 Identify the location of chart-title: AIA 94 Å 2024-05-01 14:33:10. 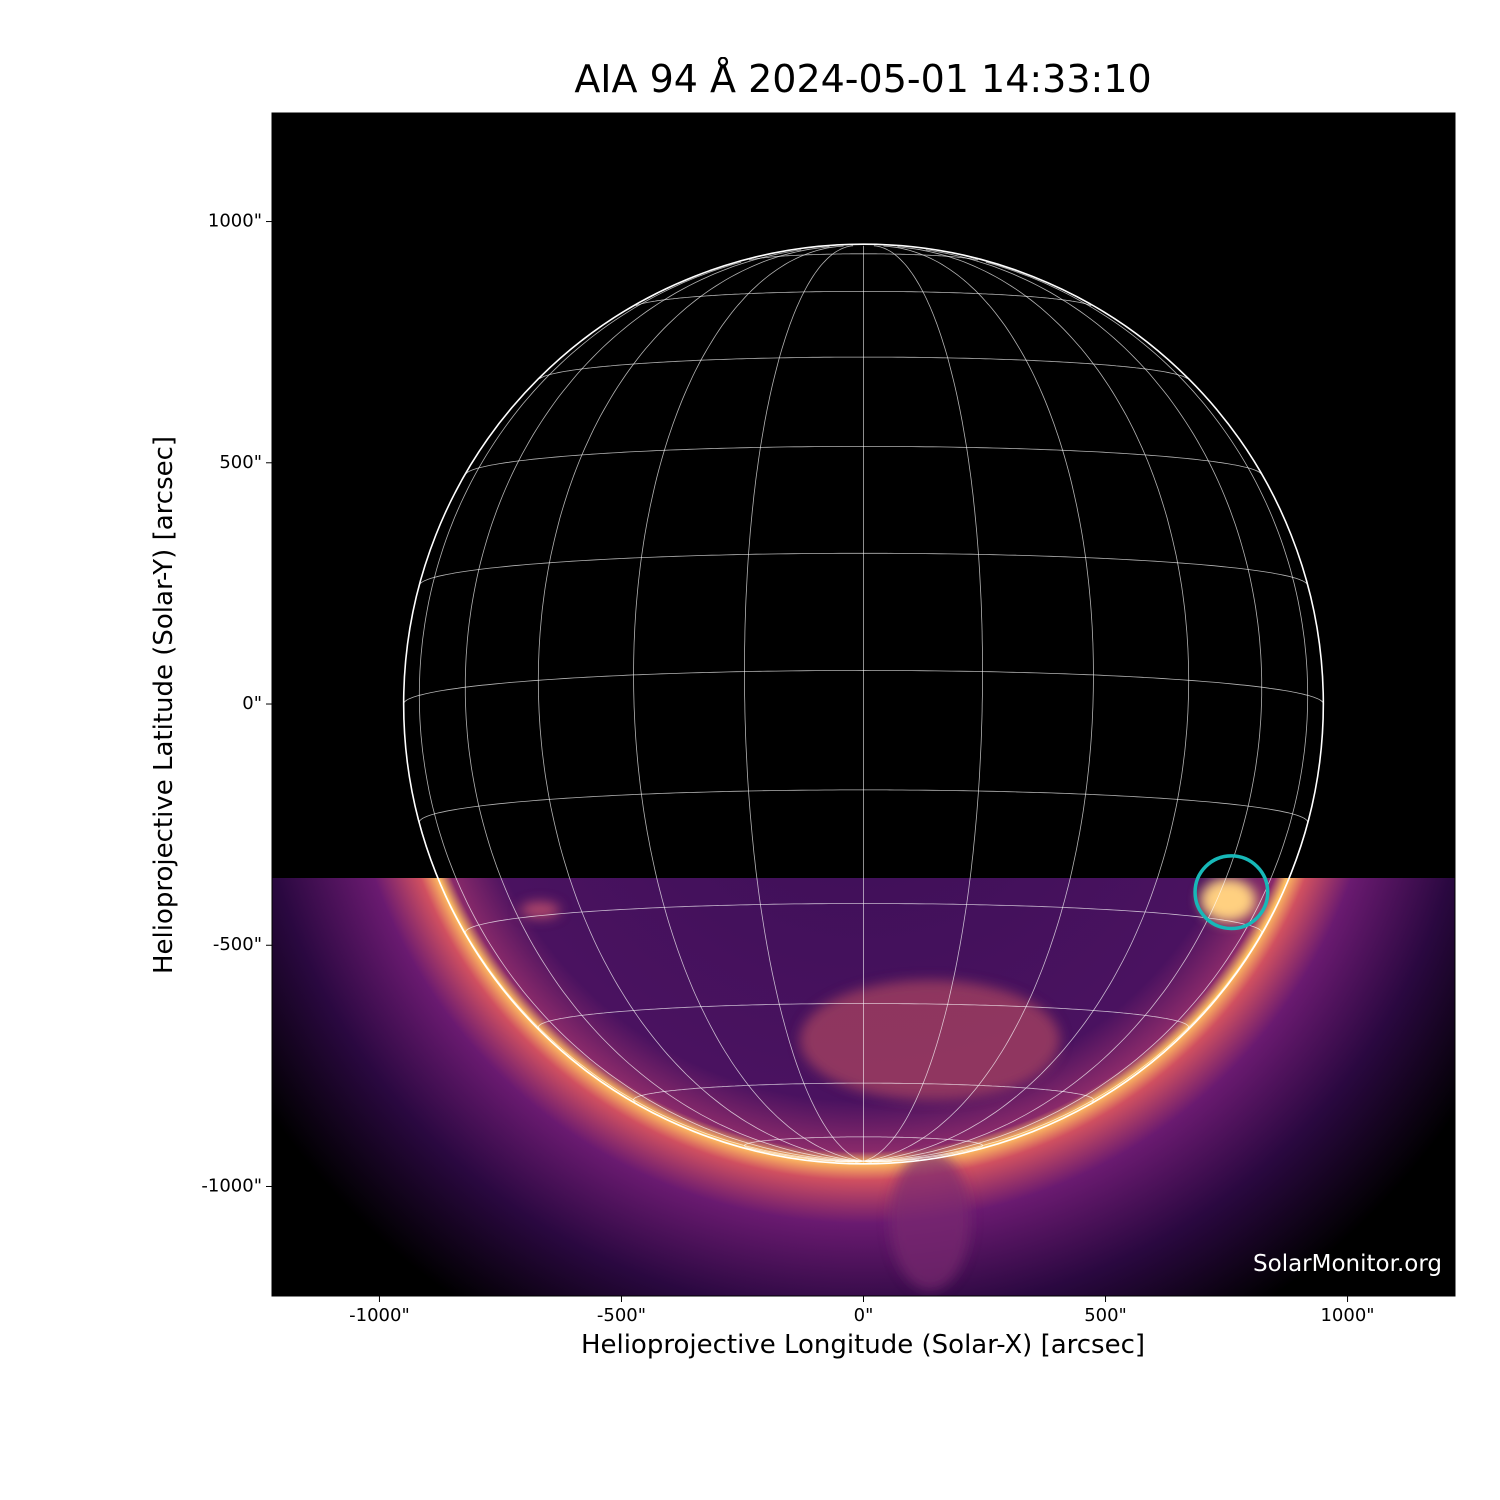
(862, 79).